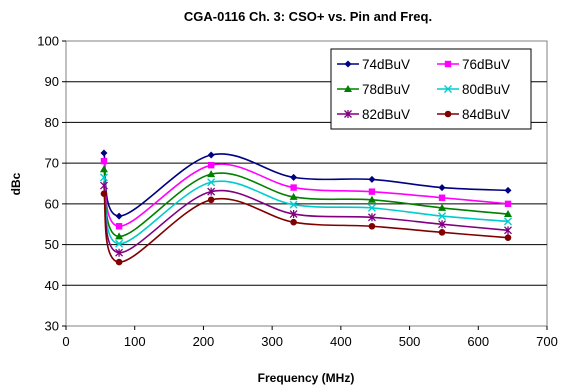 Image resolution: width=571 pixels, height=389 pixels. I want to click on series-80dBuV, so click(305, 210).